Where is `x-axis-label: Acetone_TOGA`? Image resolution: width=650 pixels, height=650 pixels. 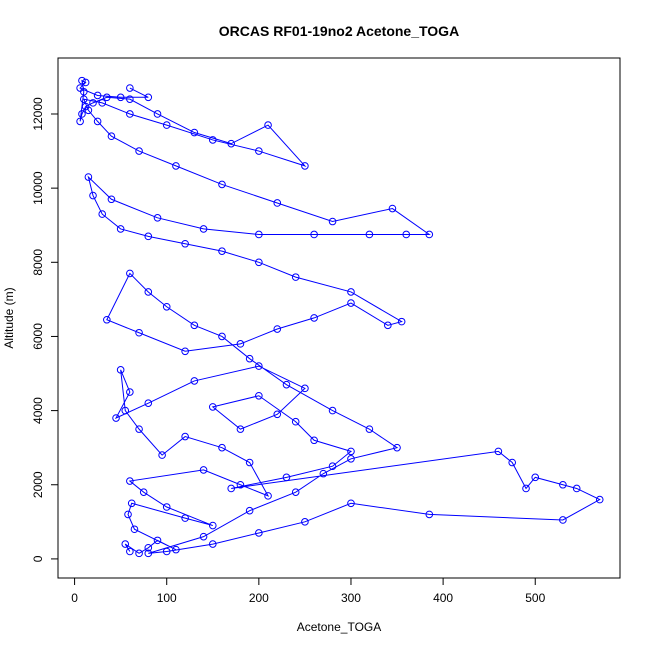
x-axis-label: Acetone_TOGA is located at coordinates (339, 627).